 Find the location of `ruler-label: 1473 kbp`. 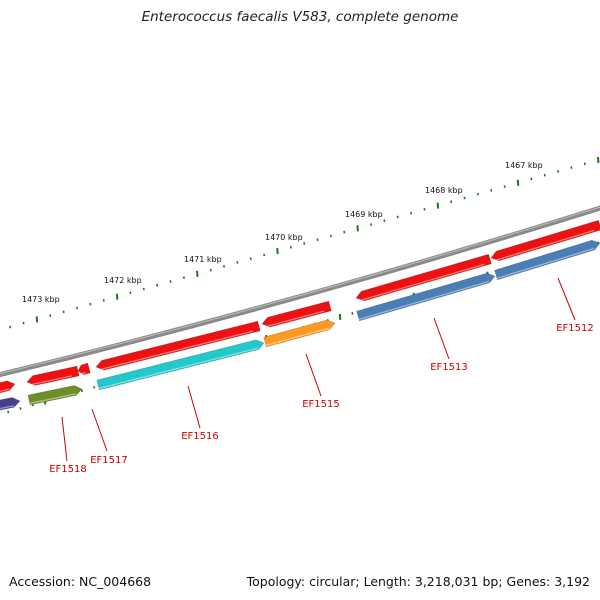

ruler-label: 1473 kbp is located at coordinates (41, 299).